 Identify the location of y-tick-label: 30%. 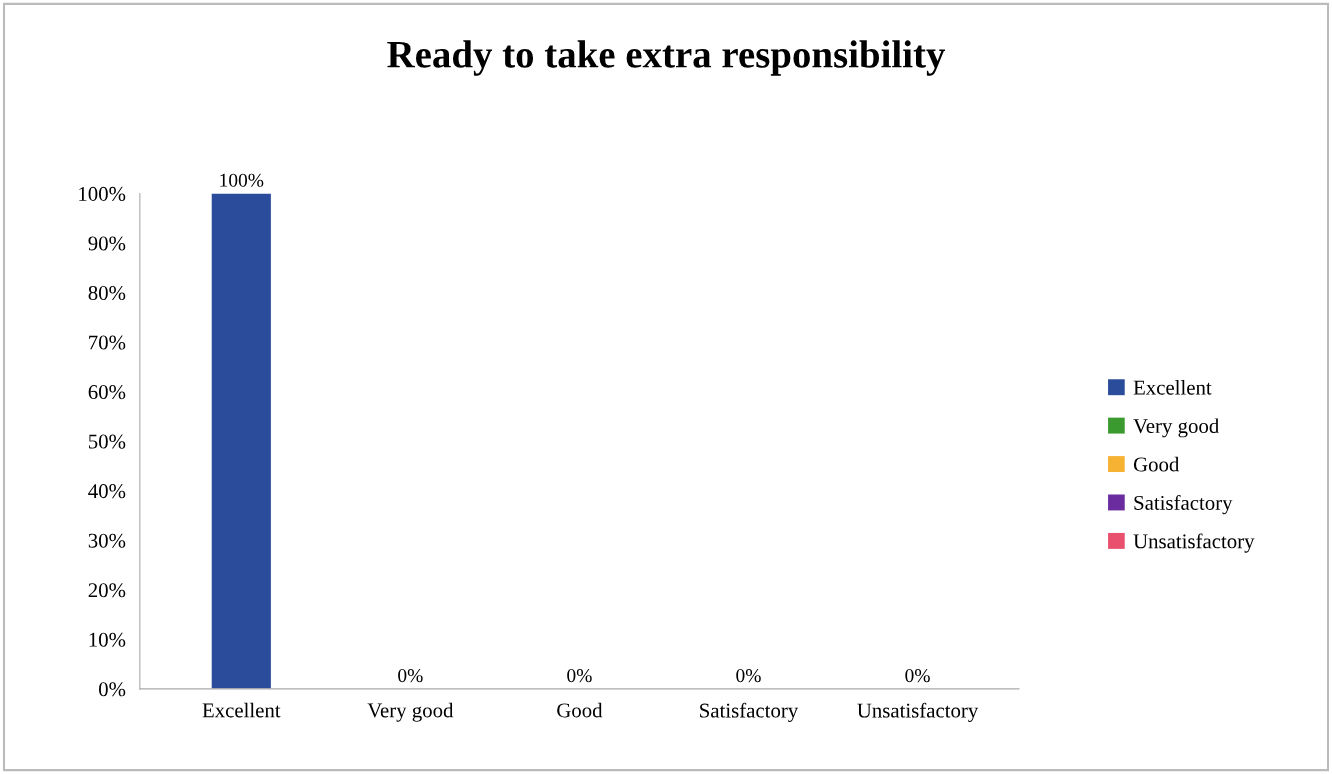
(107, 540).